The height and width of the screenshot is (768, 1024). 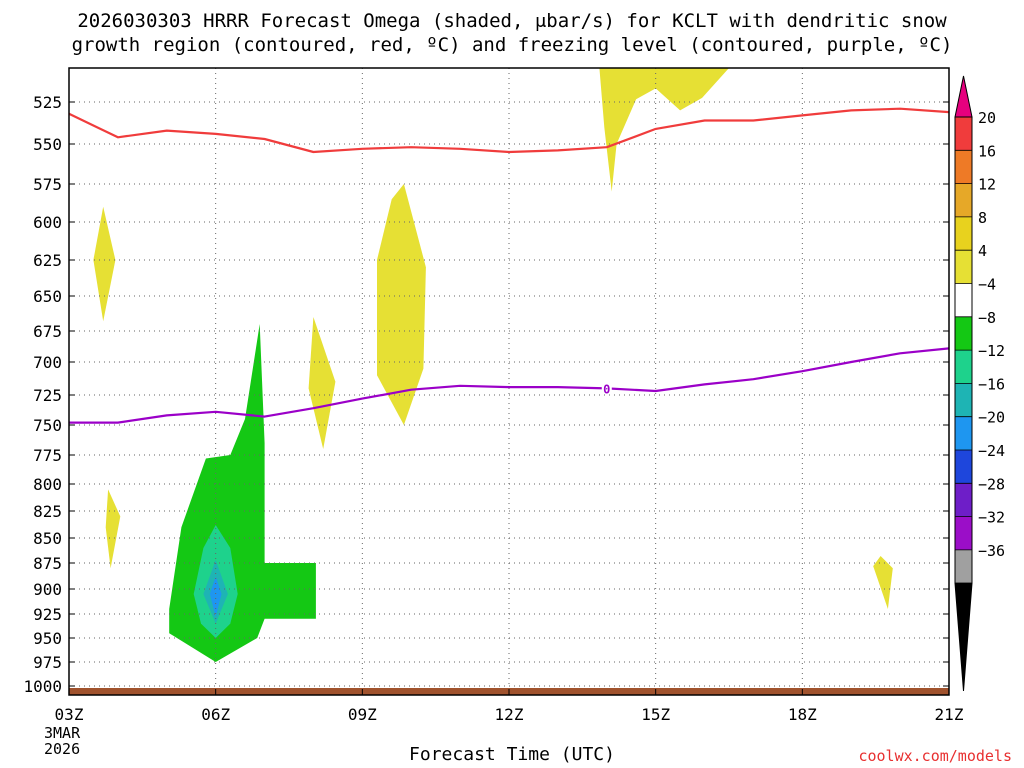 What do you see at coordinates (47, 484) in the screenshot?
I see `y-tick-label: 800` at bounding box center [47, 484].